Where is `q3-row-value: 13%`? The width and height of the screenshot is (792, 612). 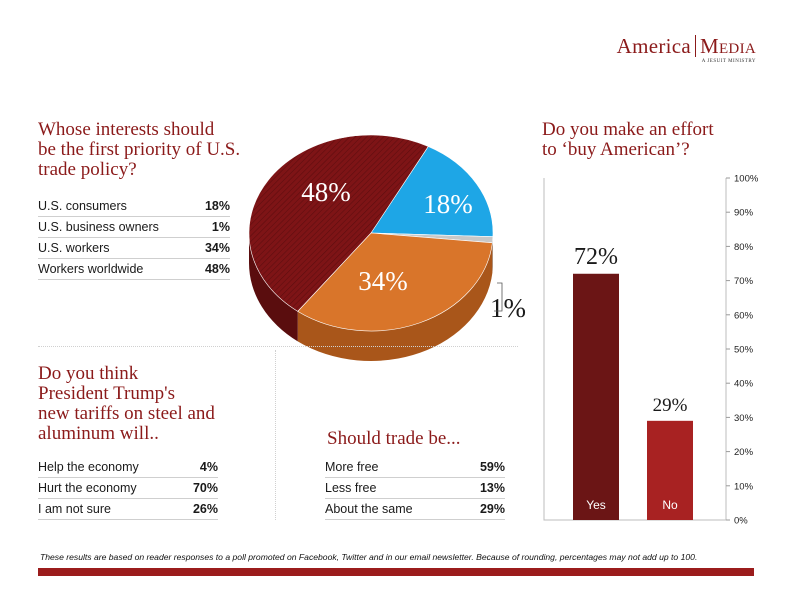 q3-row-value: 13% is located at coordinates (492, 488).